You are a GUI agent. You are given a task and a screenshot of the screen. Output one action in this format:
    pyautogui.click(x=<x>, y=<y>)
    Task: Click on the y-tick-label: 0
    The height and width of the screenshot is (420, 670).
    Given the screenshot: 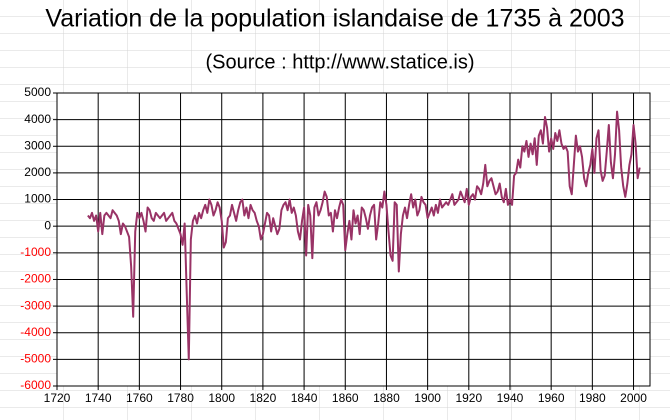 What is the action you would take?
    pyautogui.click(x=47, y=225)
    